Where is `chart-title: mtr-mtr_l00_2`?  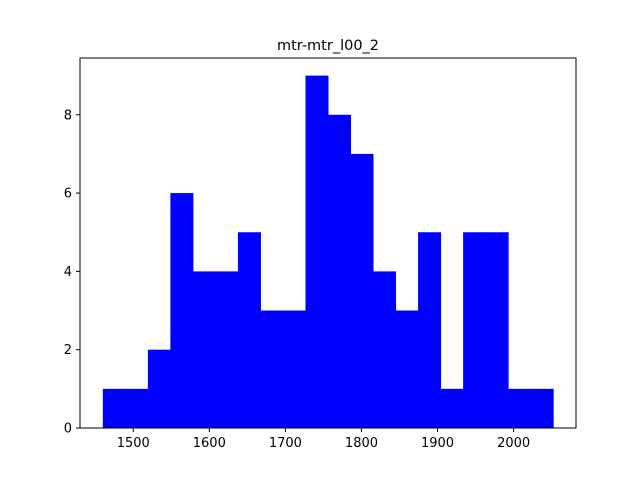 chart-title: mtr-mtr_l00_2 is located at coordinates (328, 46).